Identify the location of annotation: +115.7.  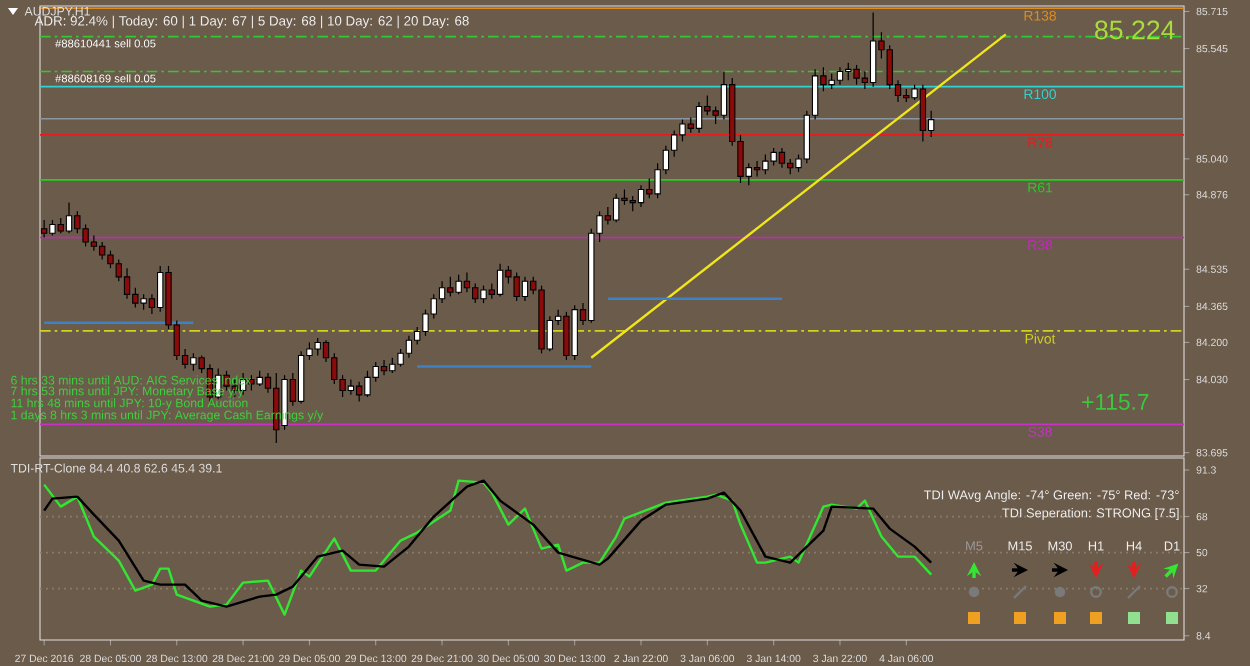
(1115, 402).